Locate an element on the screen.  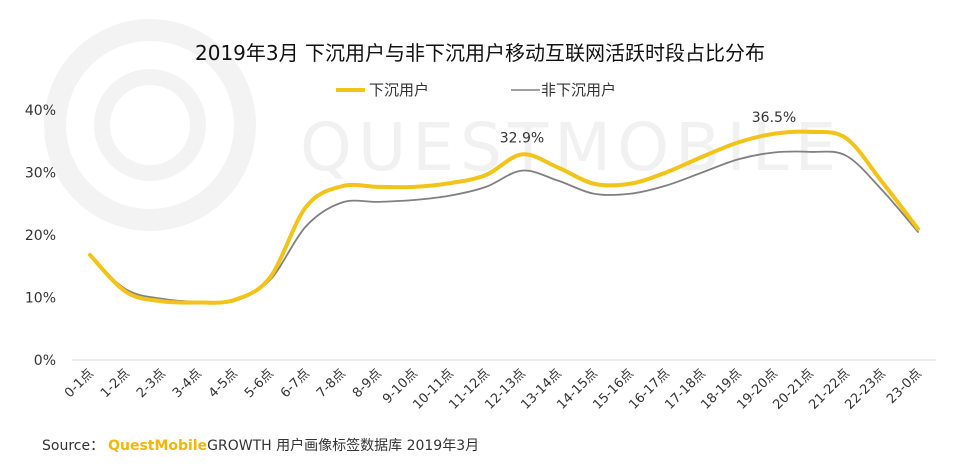
chart-title: 2019年3月 下沉用户与非下沉用户移动互联网活跃时段占比分布 is located at coordinates (480, 53).